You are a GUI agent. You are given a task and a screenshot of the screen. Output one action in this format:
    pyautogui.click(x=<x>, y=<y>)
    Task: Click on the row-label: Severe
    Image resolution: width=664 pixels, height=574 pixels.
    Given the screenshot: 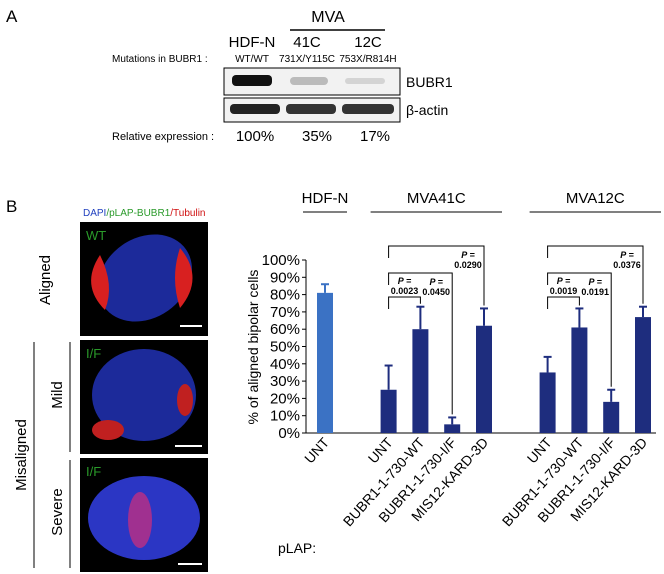 What is the action you would take?
    pyautogui.click(x=57, y=512)
    